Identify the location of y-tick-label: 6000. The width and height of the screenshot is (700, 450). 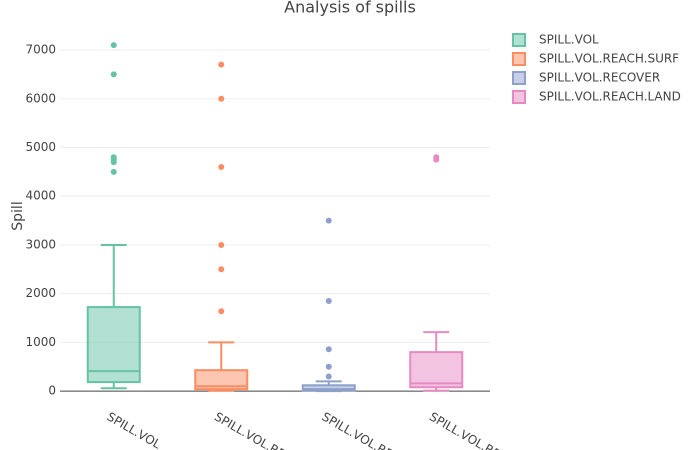
(40, 98).